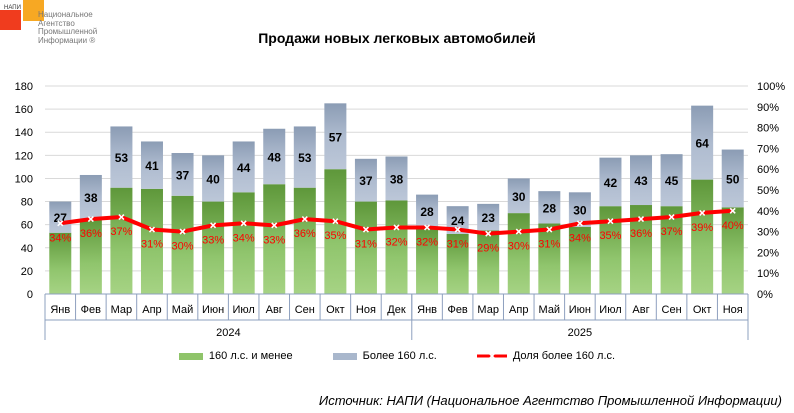 The image size is (794, 413). Describe the element at coordinates (27, 249) in the screenshot. I see `y-tick-label: 40` at that location.